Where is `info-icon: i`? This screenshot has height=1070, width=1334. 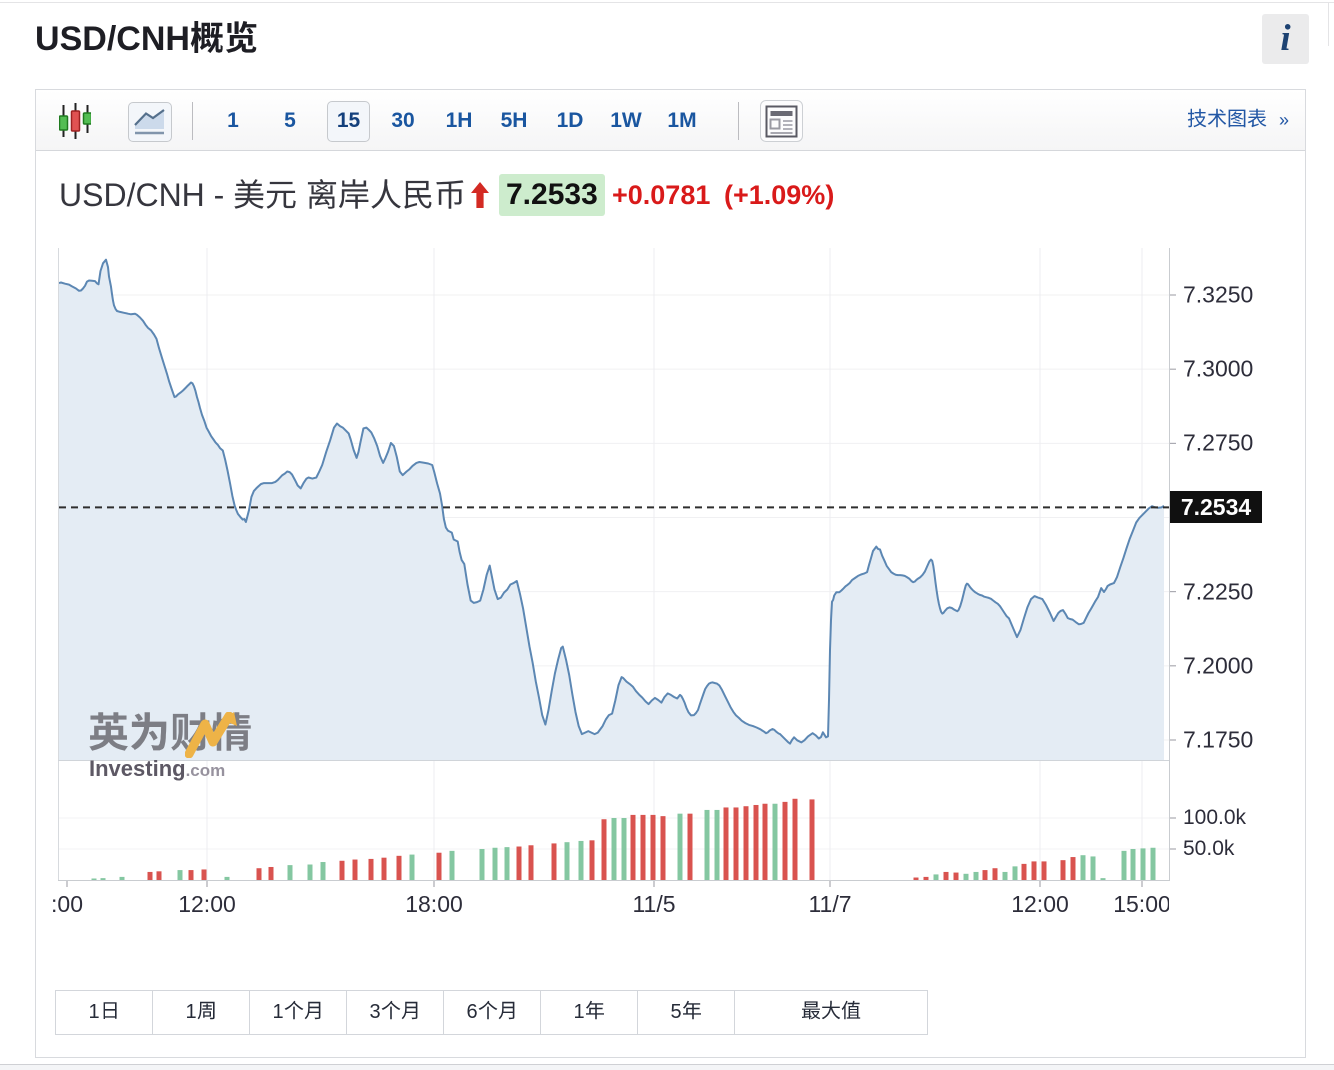
info-icon: i is located at coordinates (1285, 39).